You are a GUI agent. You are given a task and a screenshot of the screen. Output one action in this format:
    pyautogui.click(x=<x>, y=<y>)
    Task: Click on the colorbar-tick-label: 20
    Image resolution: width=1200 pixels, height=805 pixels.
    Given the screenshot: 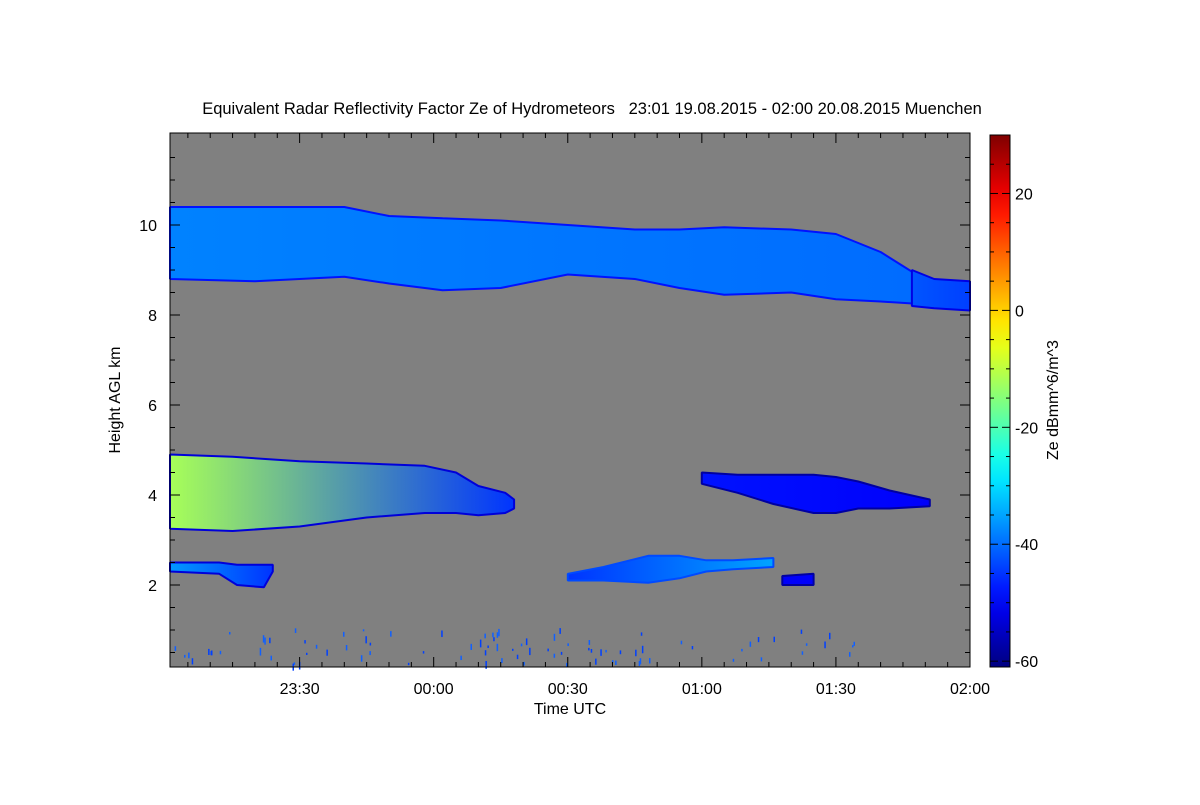 What is the action you would take?
    pyautogui.click(x=1024, y=194)
    